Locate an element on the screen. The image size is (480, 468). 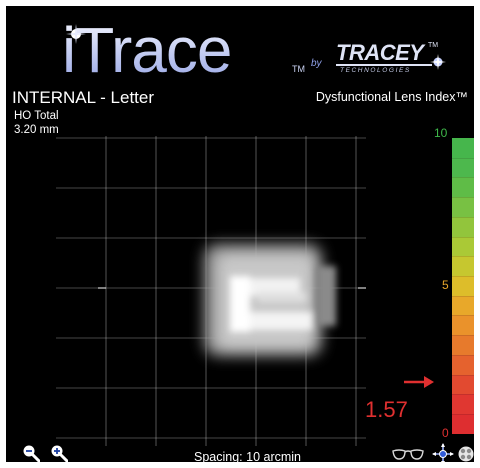
tracey-technologies: TECHNOLOGIES is located at coordinates (375, 70).